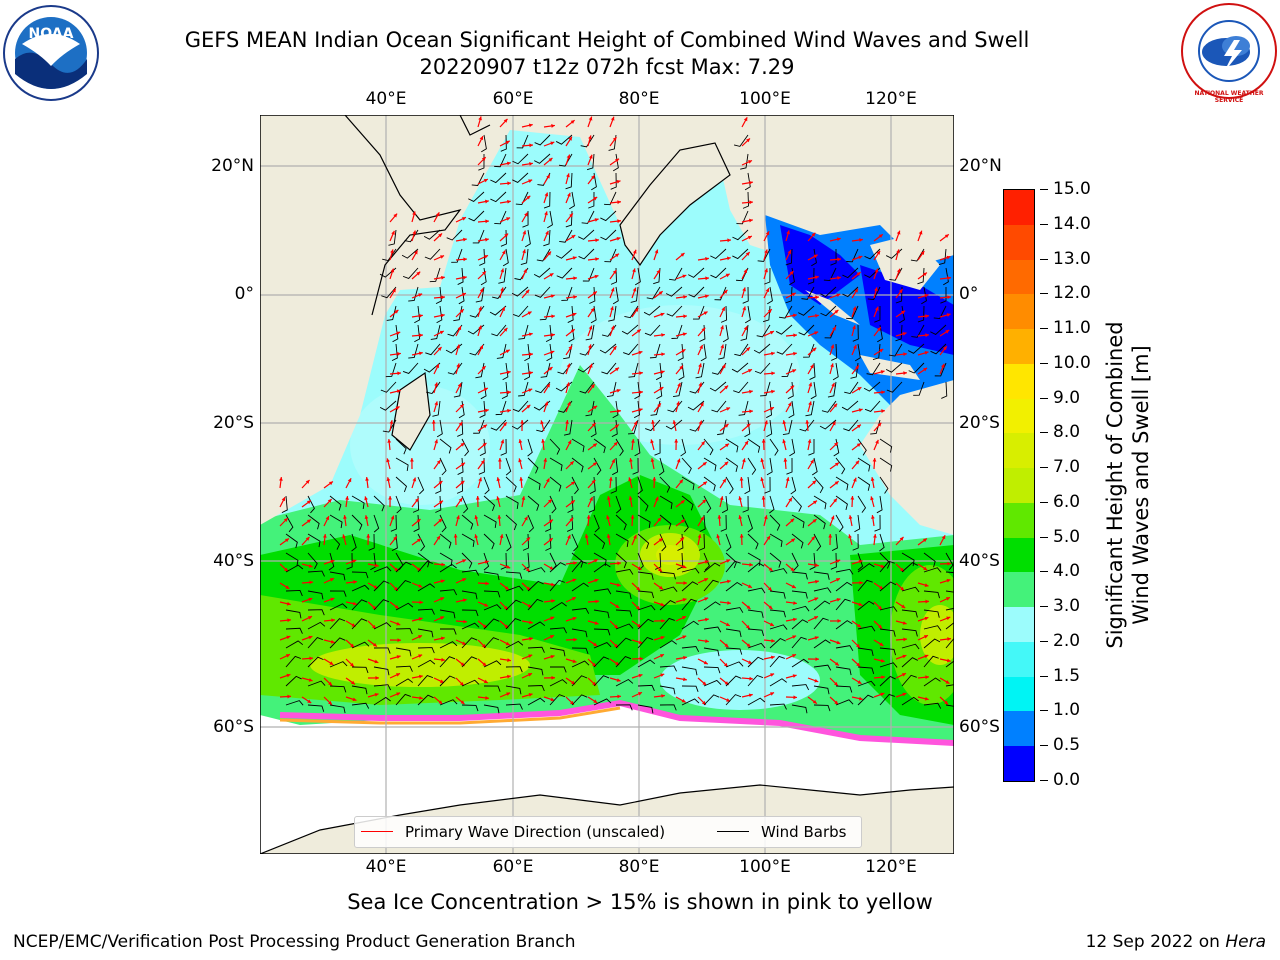 The height and width of the screenshot is (960, 1280). Describe the element at coordinates (1072, 189) in the screenshot. I see `colorbar-tick-label: 15.0` at that location.